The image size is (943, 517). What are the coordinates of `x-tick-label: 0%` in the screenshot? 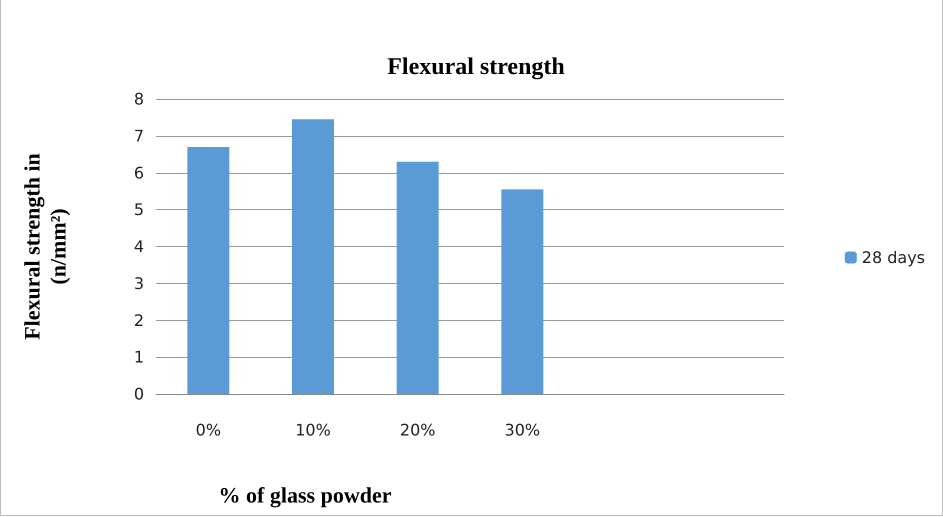 It's located at (209, 430).